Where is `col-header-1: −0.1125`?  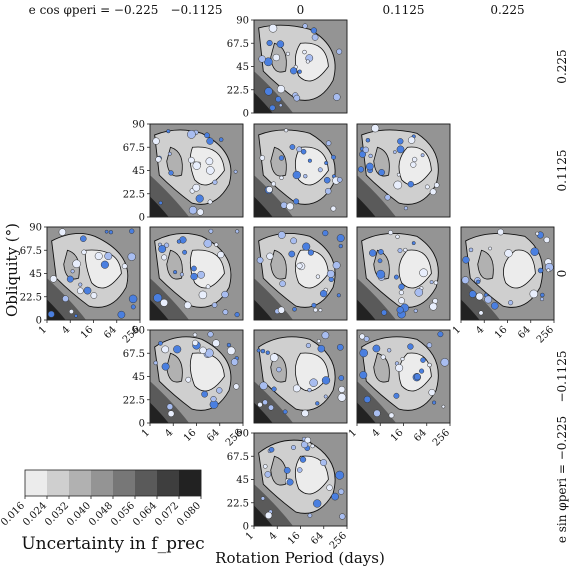 col-header-1: −0.1125 is located at coordinates (196, 10).